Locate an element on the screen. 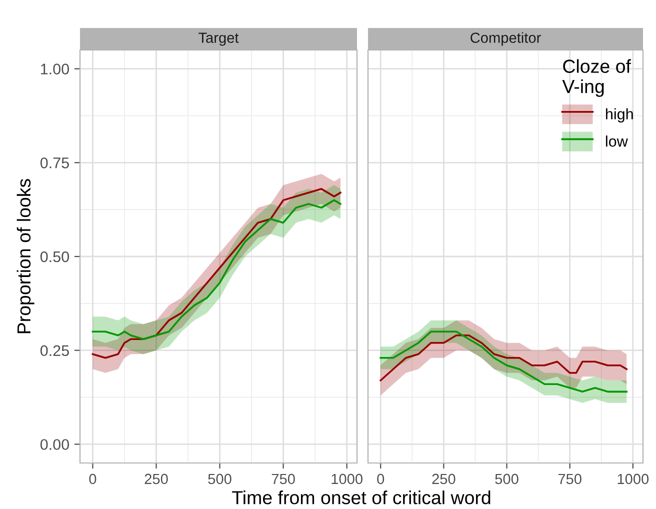 This screenshot has width=656, height=509. legend-label: high is located at coordinates (619, 115).